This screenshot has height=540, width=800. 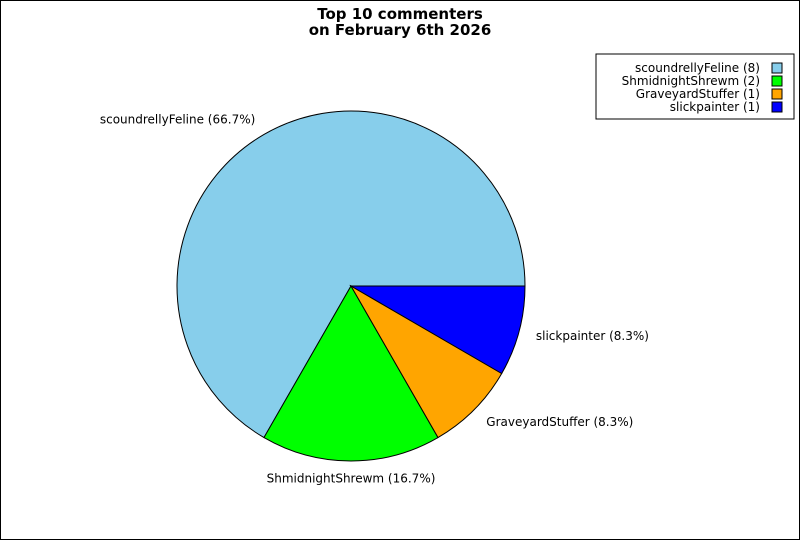 I want to click on pie-slice-slickpainter, so click(x=437, y=330).